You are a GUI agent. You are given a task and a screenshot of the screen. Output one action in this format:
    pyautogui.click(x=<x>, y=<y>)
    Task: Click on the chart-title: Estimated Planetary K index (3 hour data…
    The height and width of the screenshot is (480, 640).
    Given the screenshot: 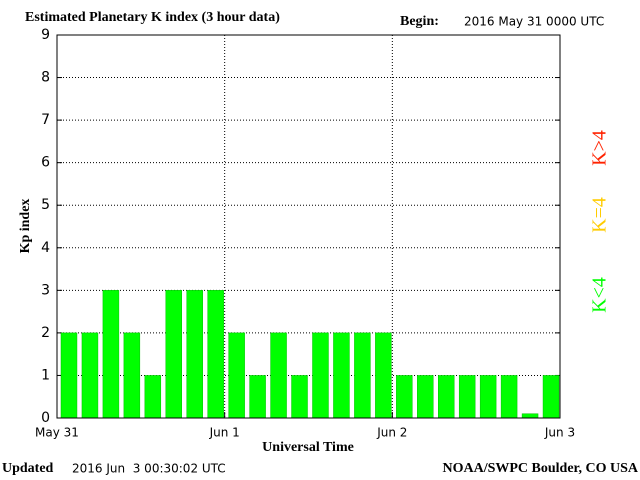 What is the action you would take?
    pyautogui.click(x=152, y=17)
    